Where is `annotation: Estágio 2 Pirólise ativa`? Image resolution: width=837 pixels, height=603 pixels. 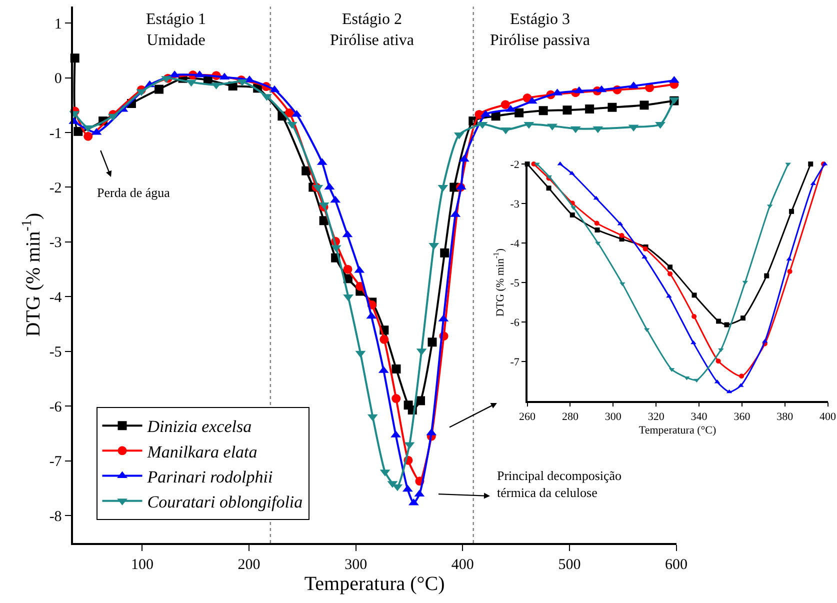 annotation: Estágio 2 Pirólise ativa is located at coordinates (372, 30).